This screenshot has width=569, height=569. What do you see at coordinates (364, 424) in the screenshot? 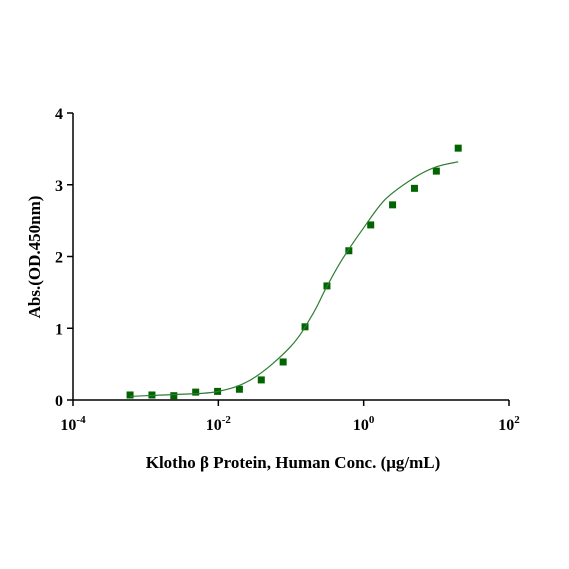
I see `x-tick-label: 10⁰` at bounding box center [364, 424].